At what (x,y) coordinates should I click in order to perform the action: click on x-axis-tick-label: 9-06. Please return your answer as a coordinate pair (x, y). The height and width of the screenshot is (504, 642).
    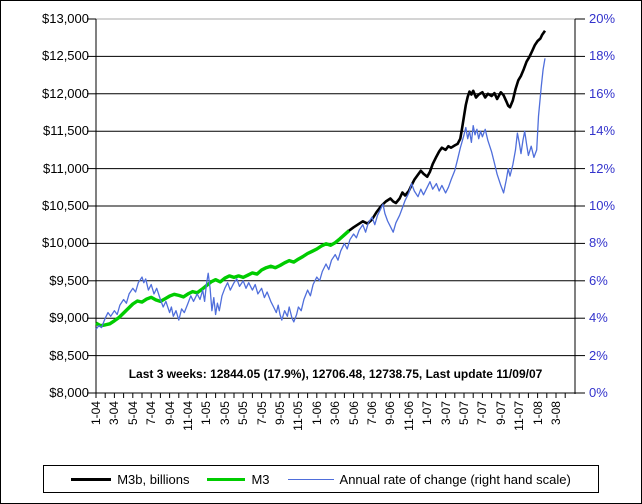
    Looking at the image, I should click on (390, 413).